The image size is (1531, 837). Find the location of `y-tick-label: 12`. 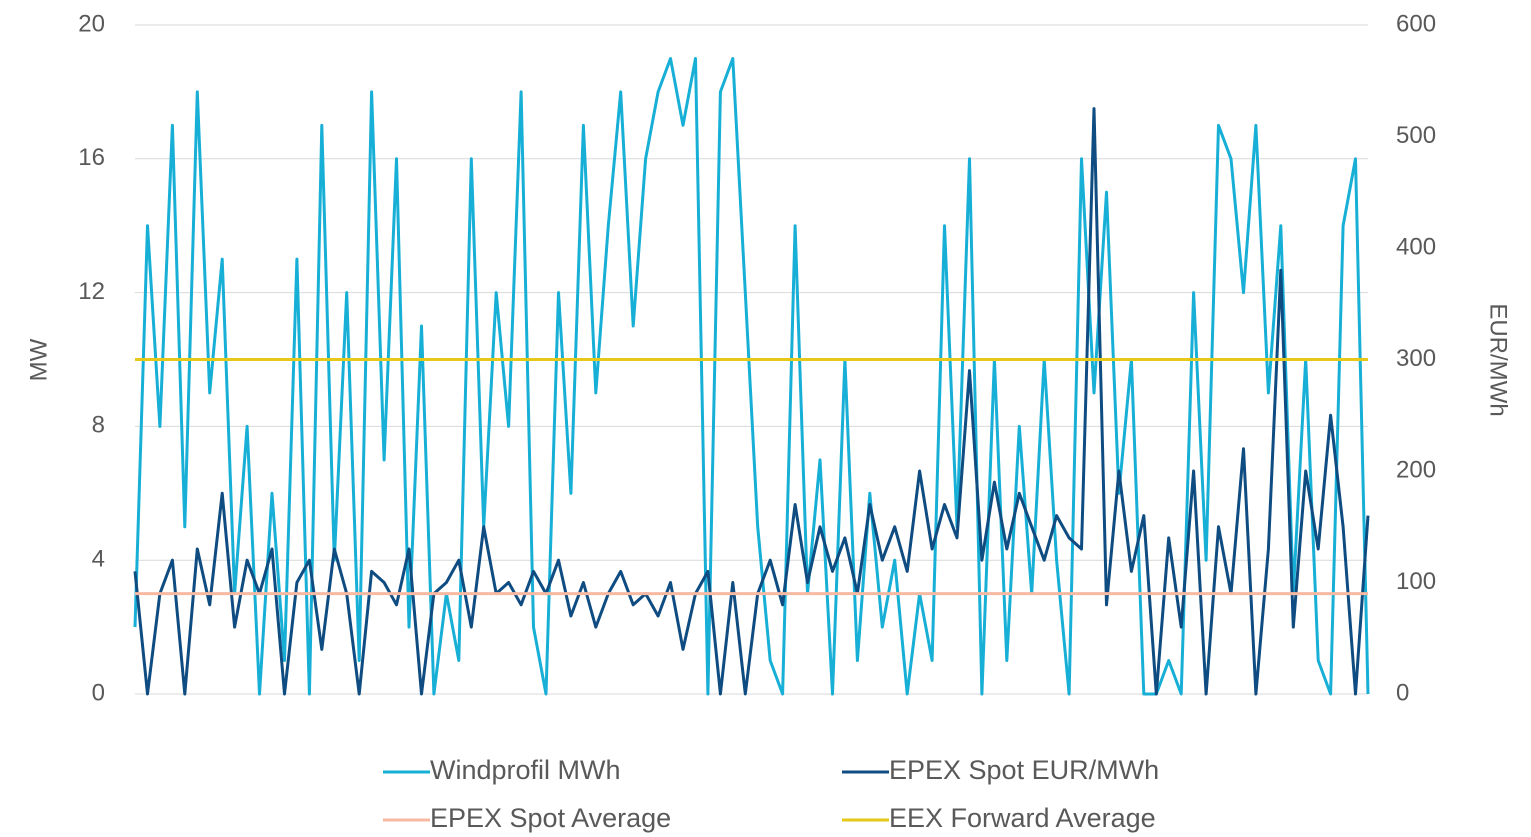

y-tick-label: 12 is located at coordinates (91, 291).